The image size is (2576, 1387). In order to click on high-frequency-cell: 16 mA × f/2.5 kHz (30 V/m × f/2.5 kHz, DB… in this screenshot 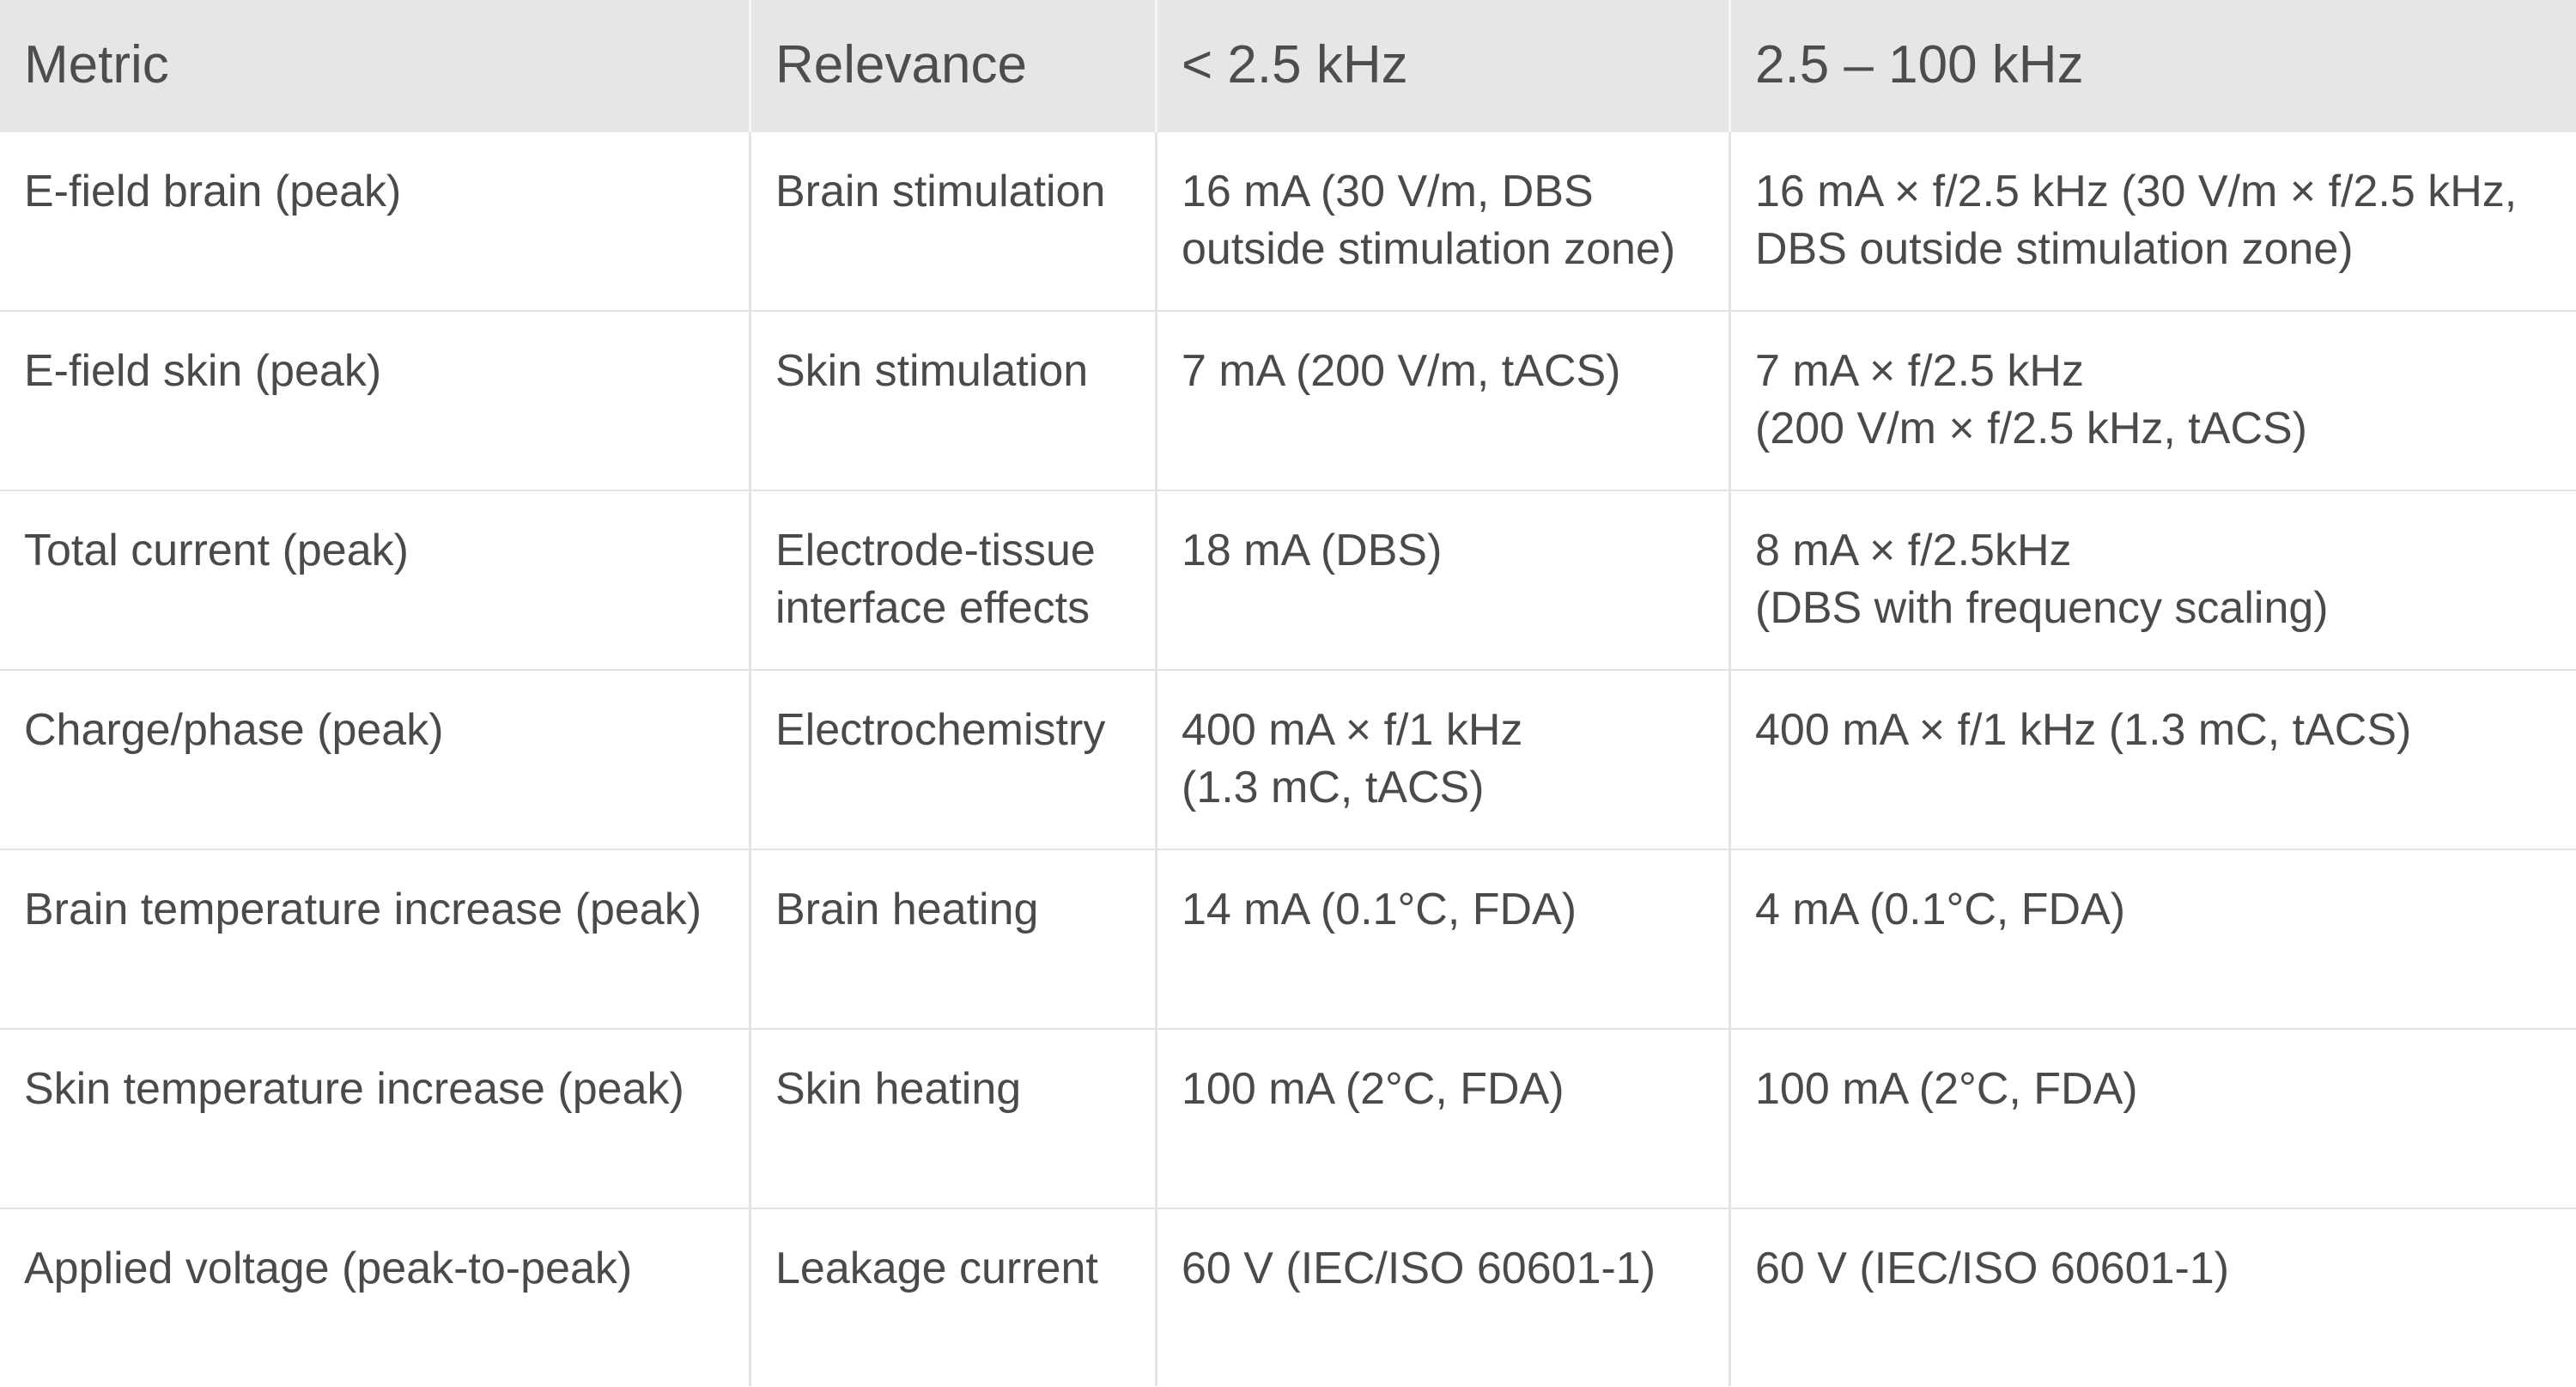, I will do `click(2136, 220)`.